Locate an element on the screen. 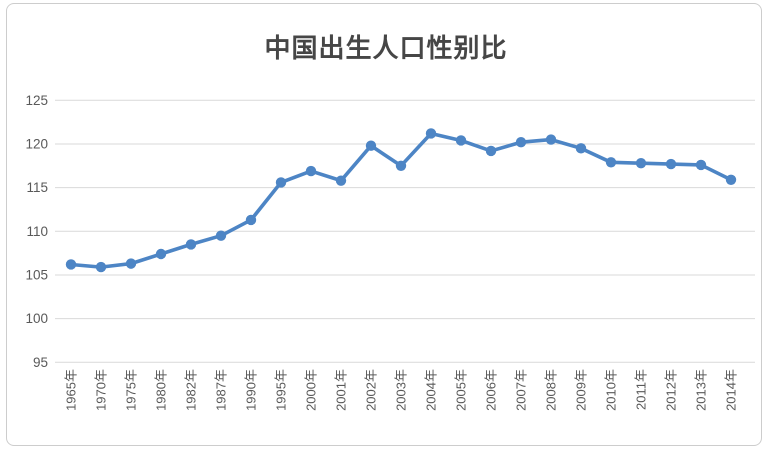 Image resolution: width=772 pixels, height=455 pixels. x-axis-tick-label: 2007年 is located at coordinates (521, 390).